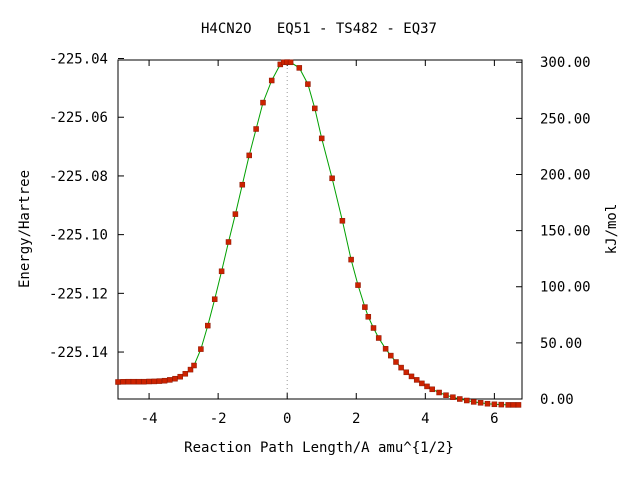  I want to click on y-axis-label: Energy/Hartree, so click(25, 229).